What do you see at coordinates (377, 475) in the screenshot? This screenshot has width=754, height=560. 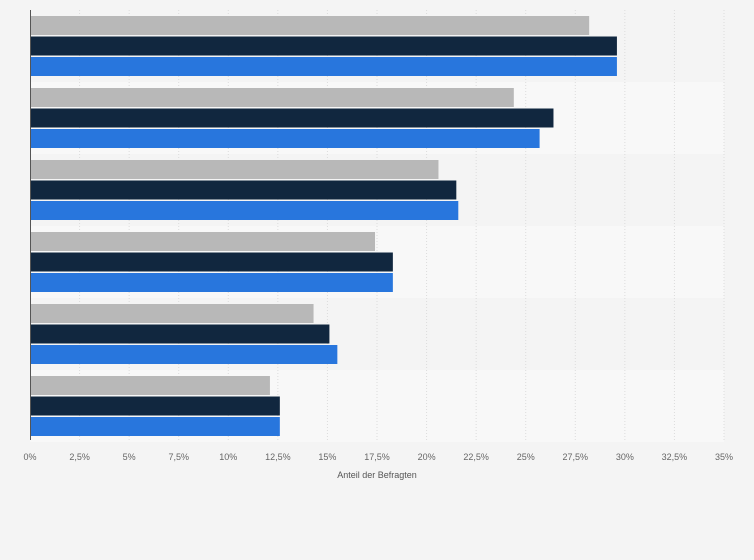 I see `x-axis-title: Anteil der Befragten` at bounding box center [377, 475].